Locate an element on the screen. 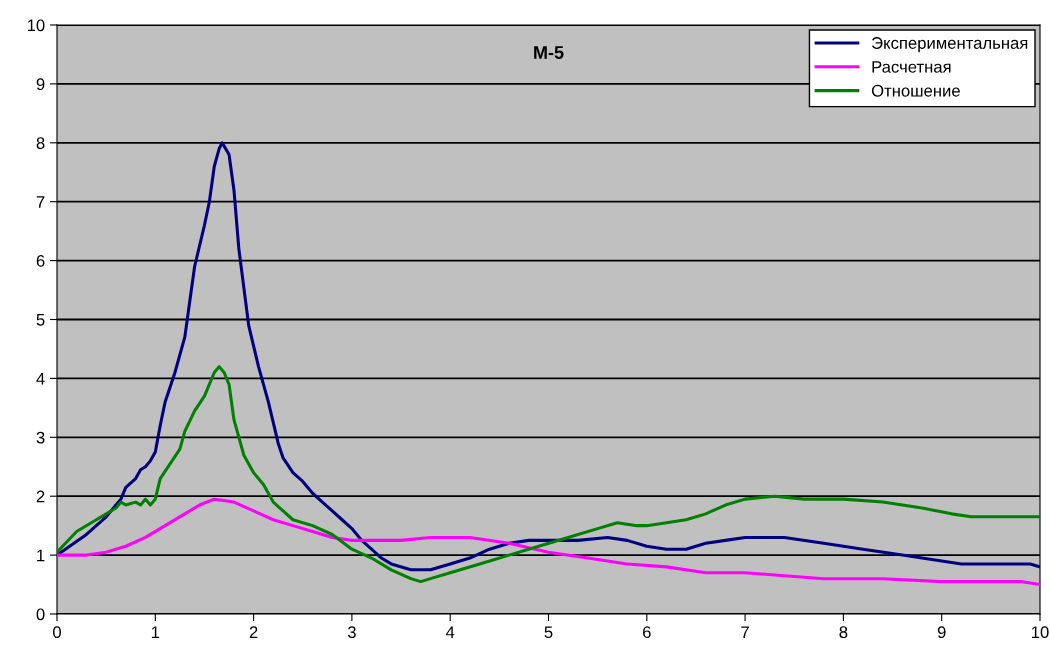  x-tick-label: 6 is located at coordinates (647, 632).